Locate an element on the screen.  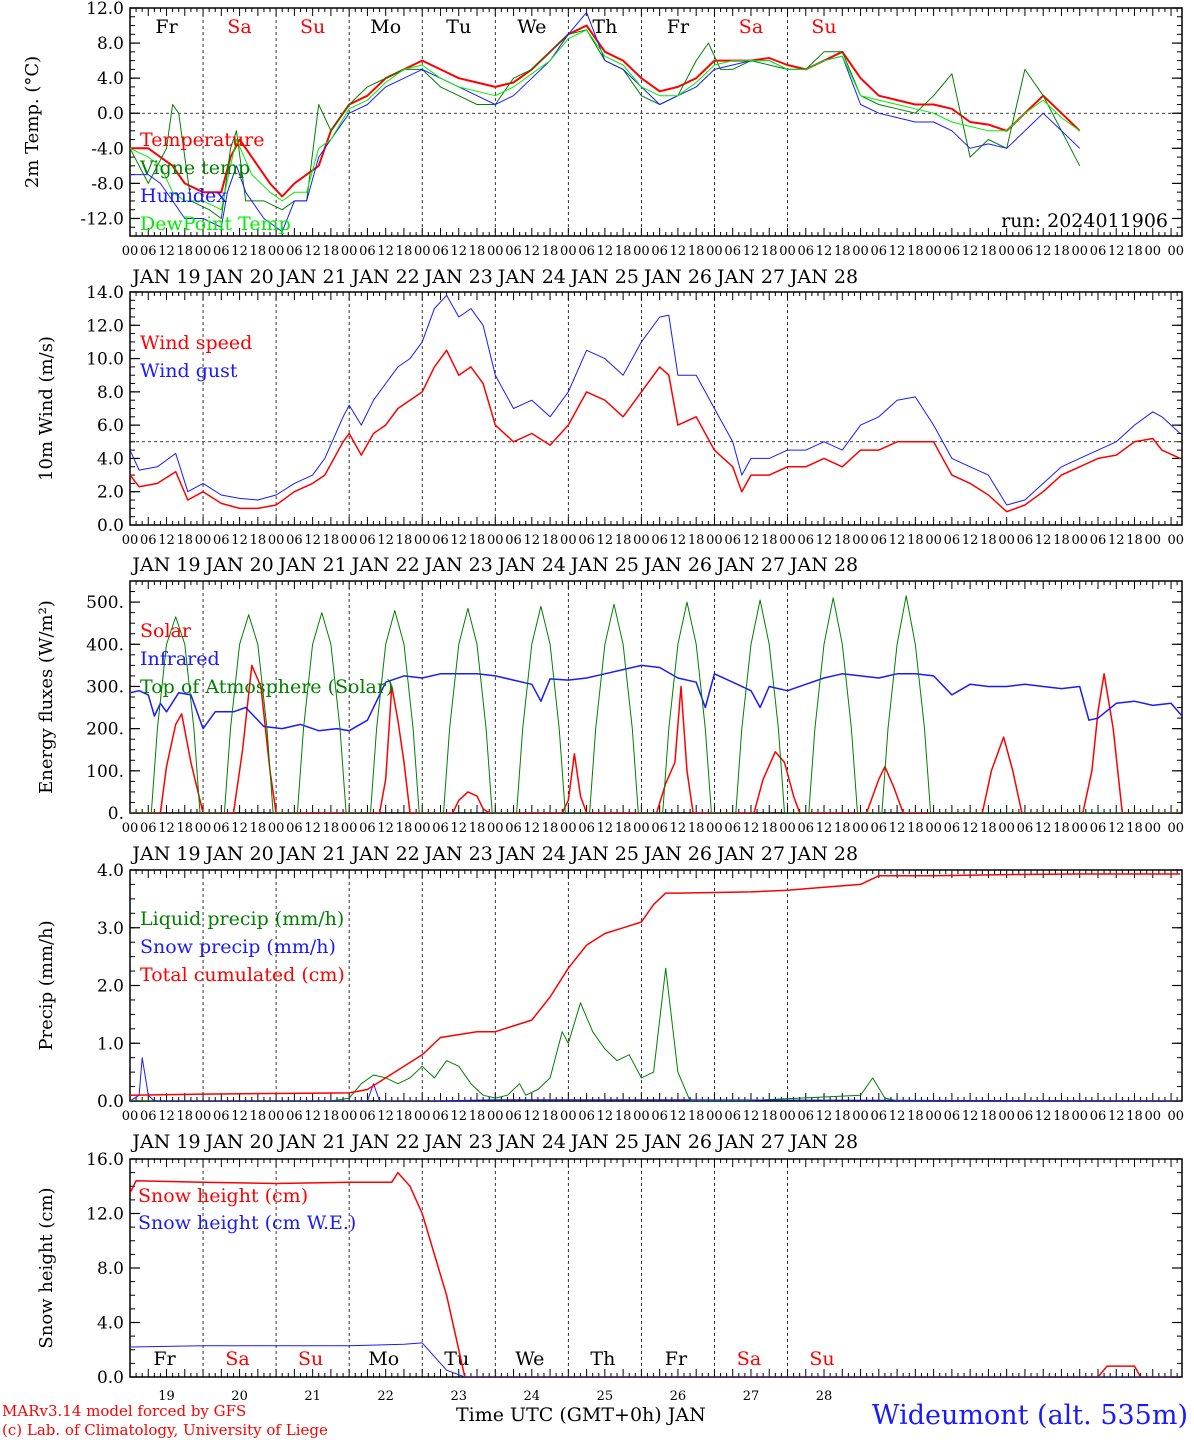
date-label: JAN 22 is located at coordinates (385, 1142).